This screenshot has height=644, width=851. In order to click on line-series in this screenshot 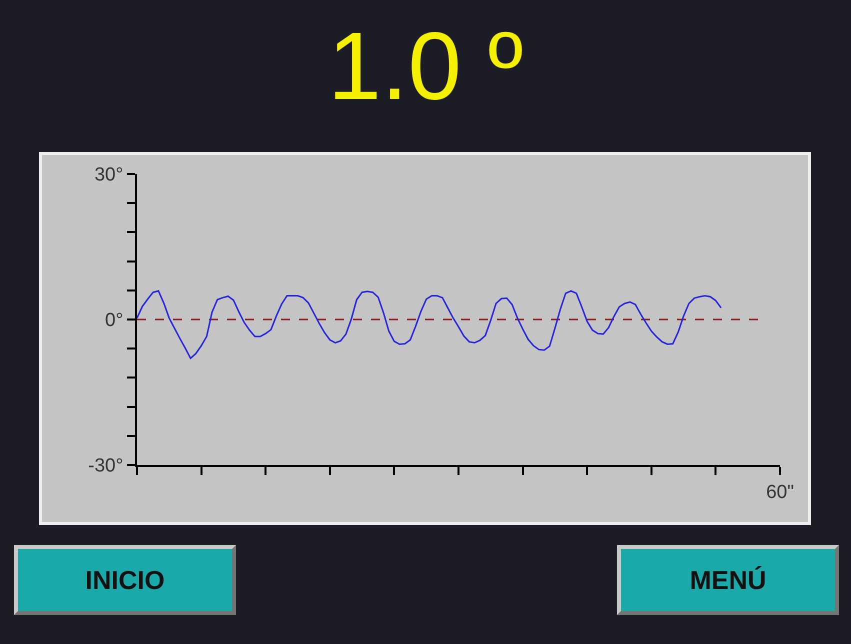, I will do `click(429, 325)`.